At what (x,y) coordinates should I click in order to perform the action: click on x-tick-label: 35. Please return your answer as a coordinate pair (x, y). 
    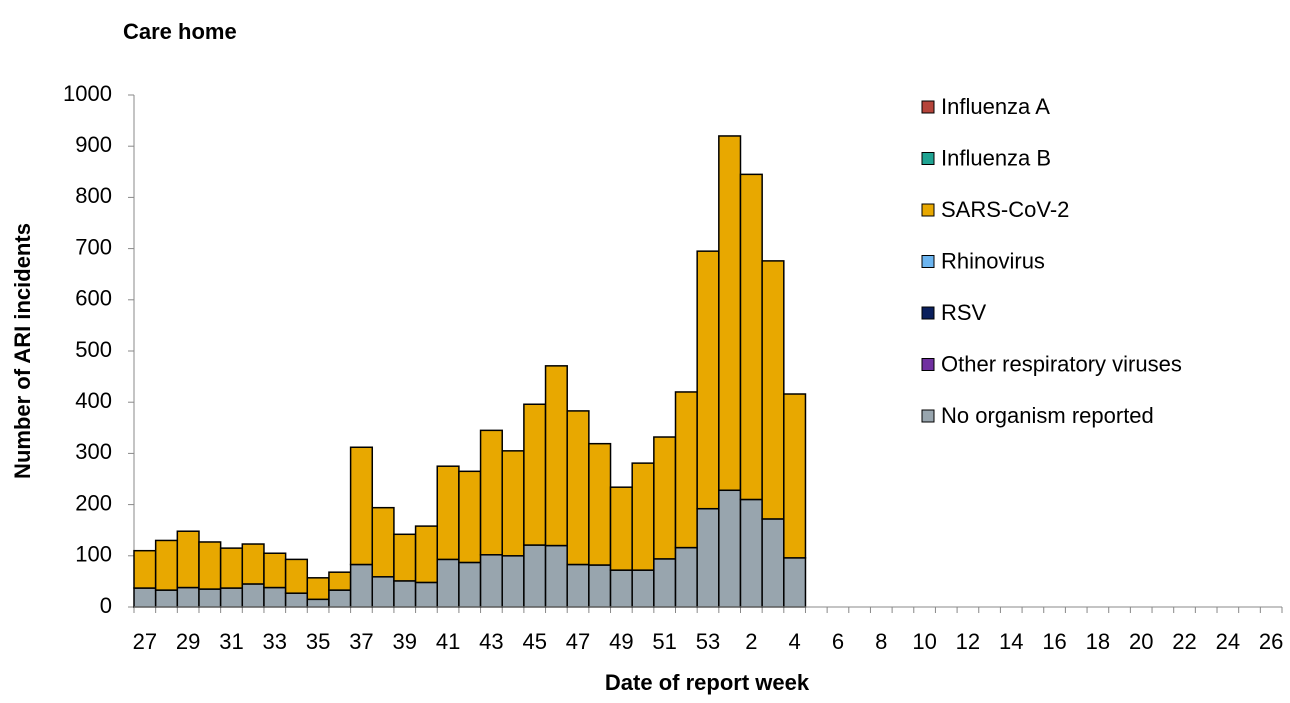
    Looking at the image, I should click on (318, 641).